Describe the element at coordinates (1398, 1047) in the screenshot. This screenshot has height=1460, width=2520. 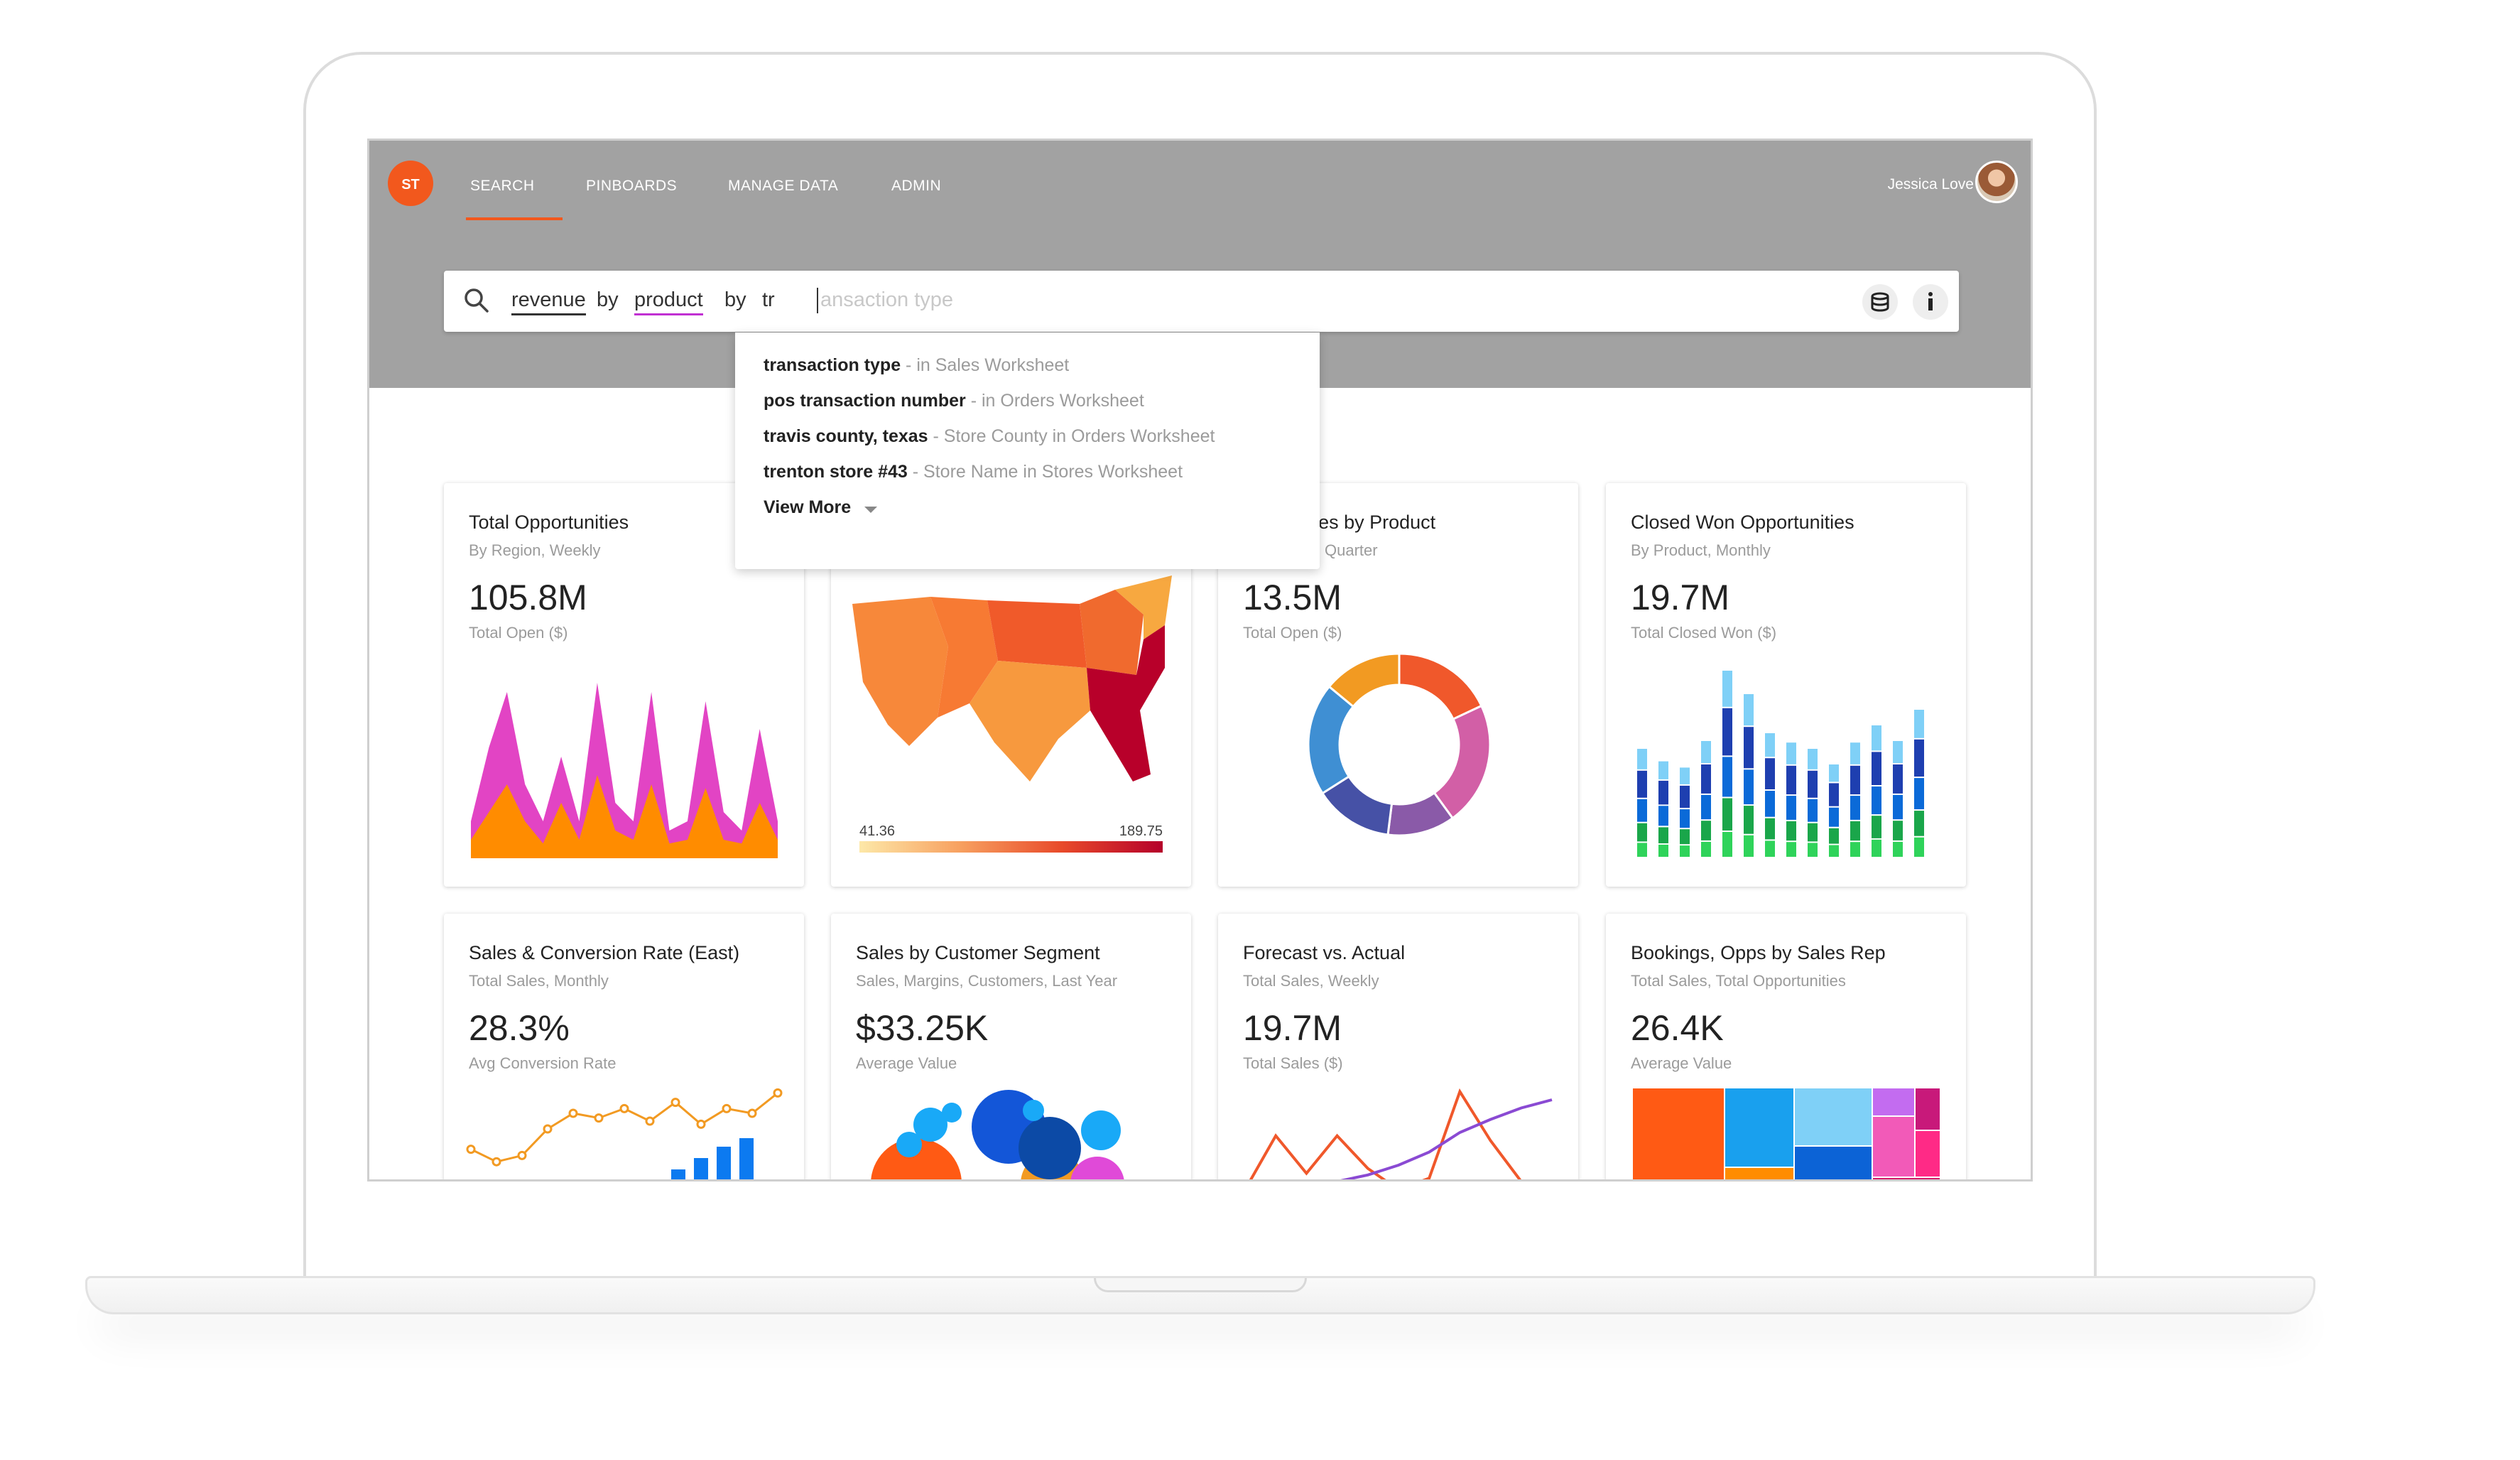
I see `line-chart` at that location.